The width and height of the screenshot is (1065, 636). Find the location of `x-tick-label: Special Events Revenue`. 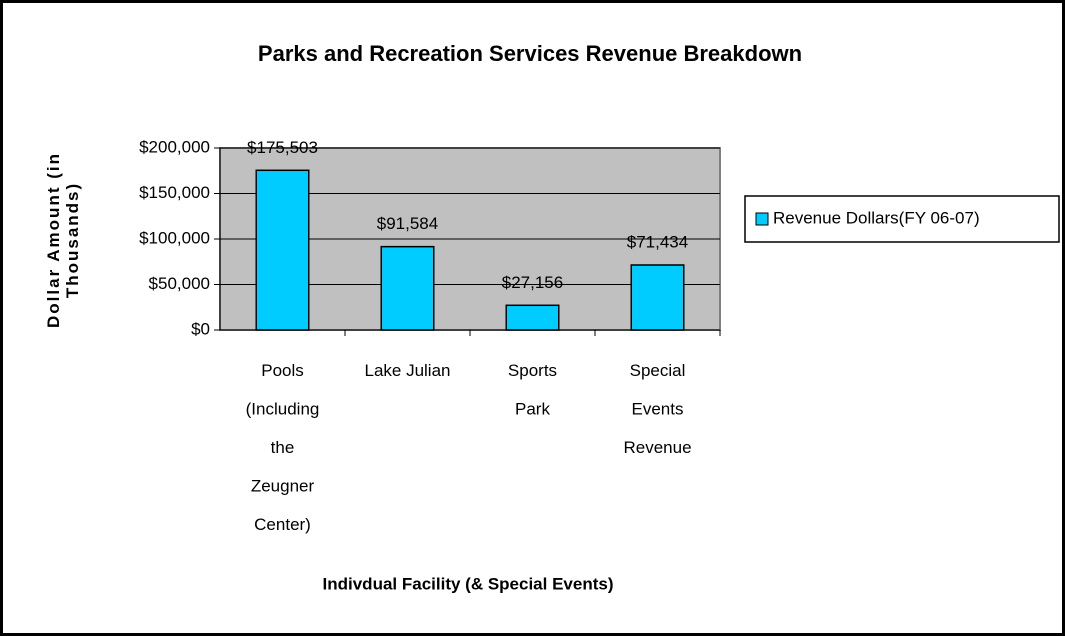

x-tick-label: Special Events Revenue is located at coordinates (657, 409).